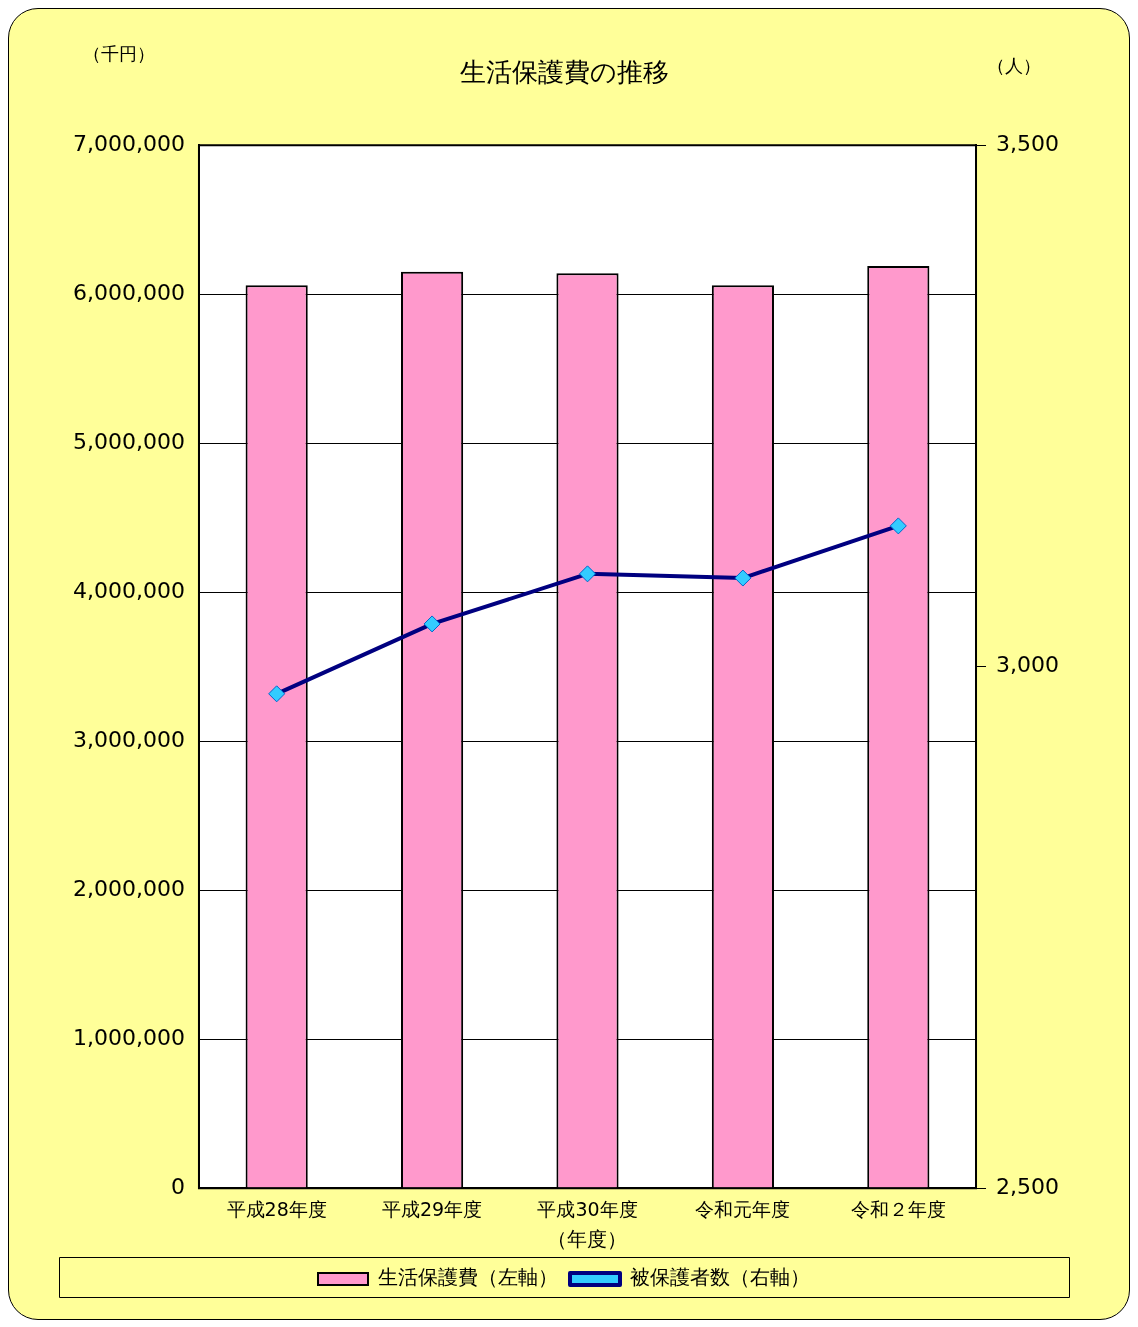  What do you see at coordinates (177, 1186) in the screenshot?
I see `y-tick-label: 0` at bounding box center [177, 1186].